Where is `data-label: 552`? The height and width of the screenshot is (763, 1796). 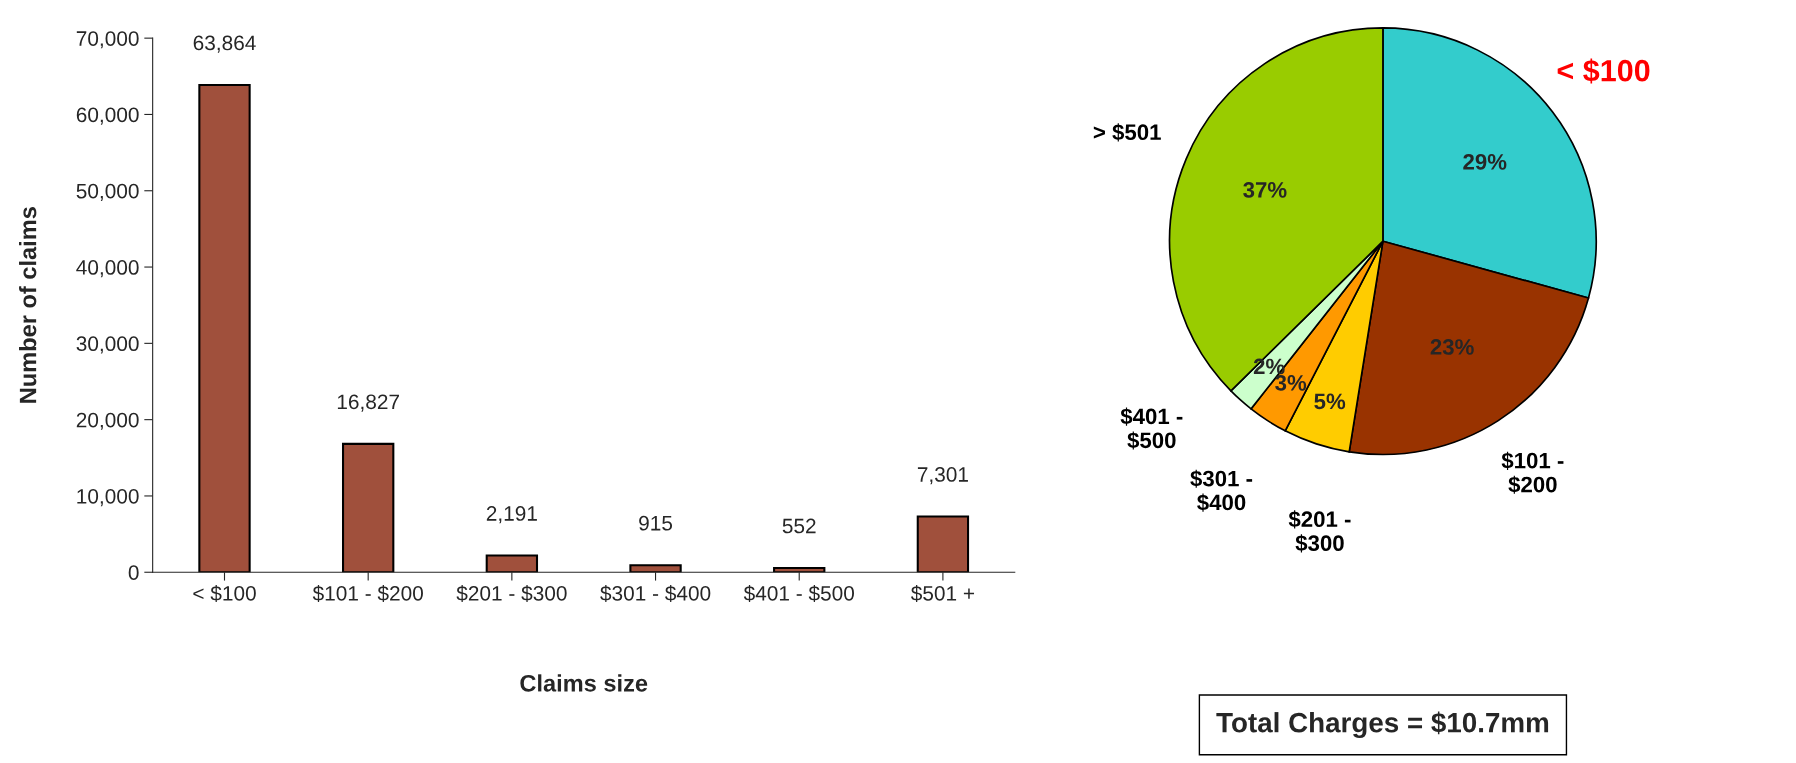
data-label: 552 is located at coordinates (799, 526).